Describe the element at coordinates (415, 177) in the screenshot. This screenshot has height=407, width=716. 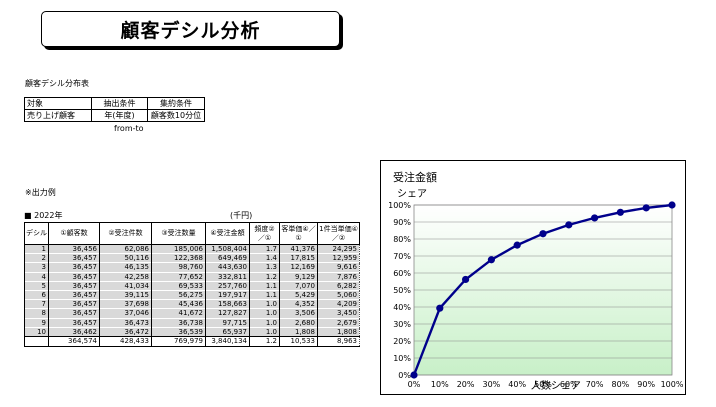
I see `chart-title: 受注金額` at that location.